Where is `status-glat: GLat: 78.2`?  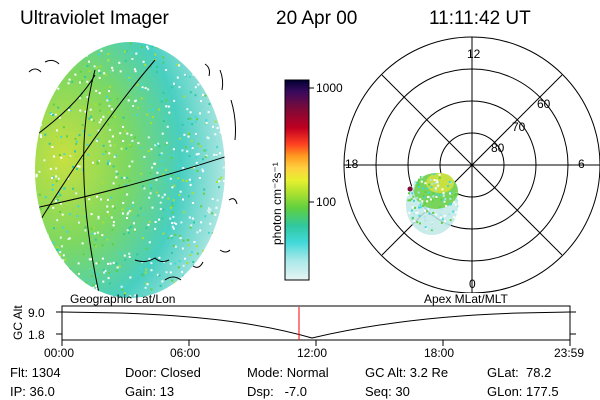
status-glat: GLat: 78.2 is located at coordinates (519, 372).